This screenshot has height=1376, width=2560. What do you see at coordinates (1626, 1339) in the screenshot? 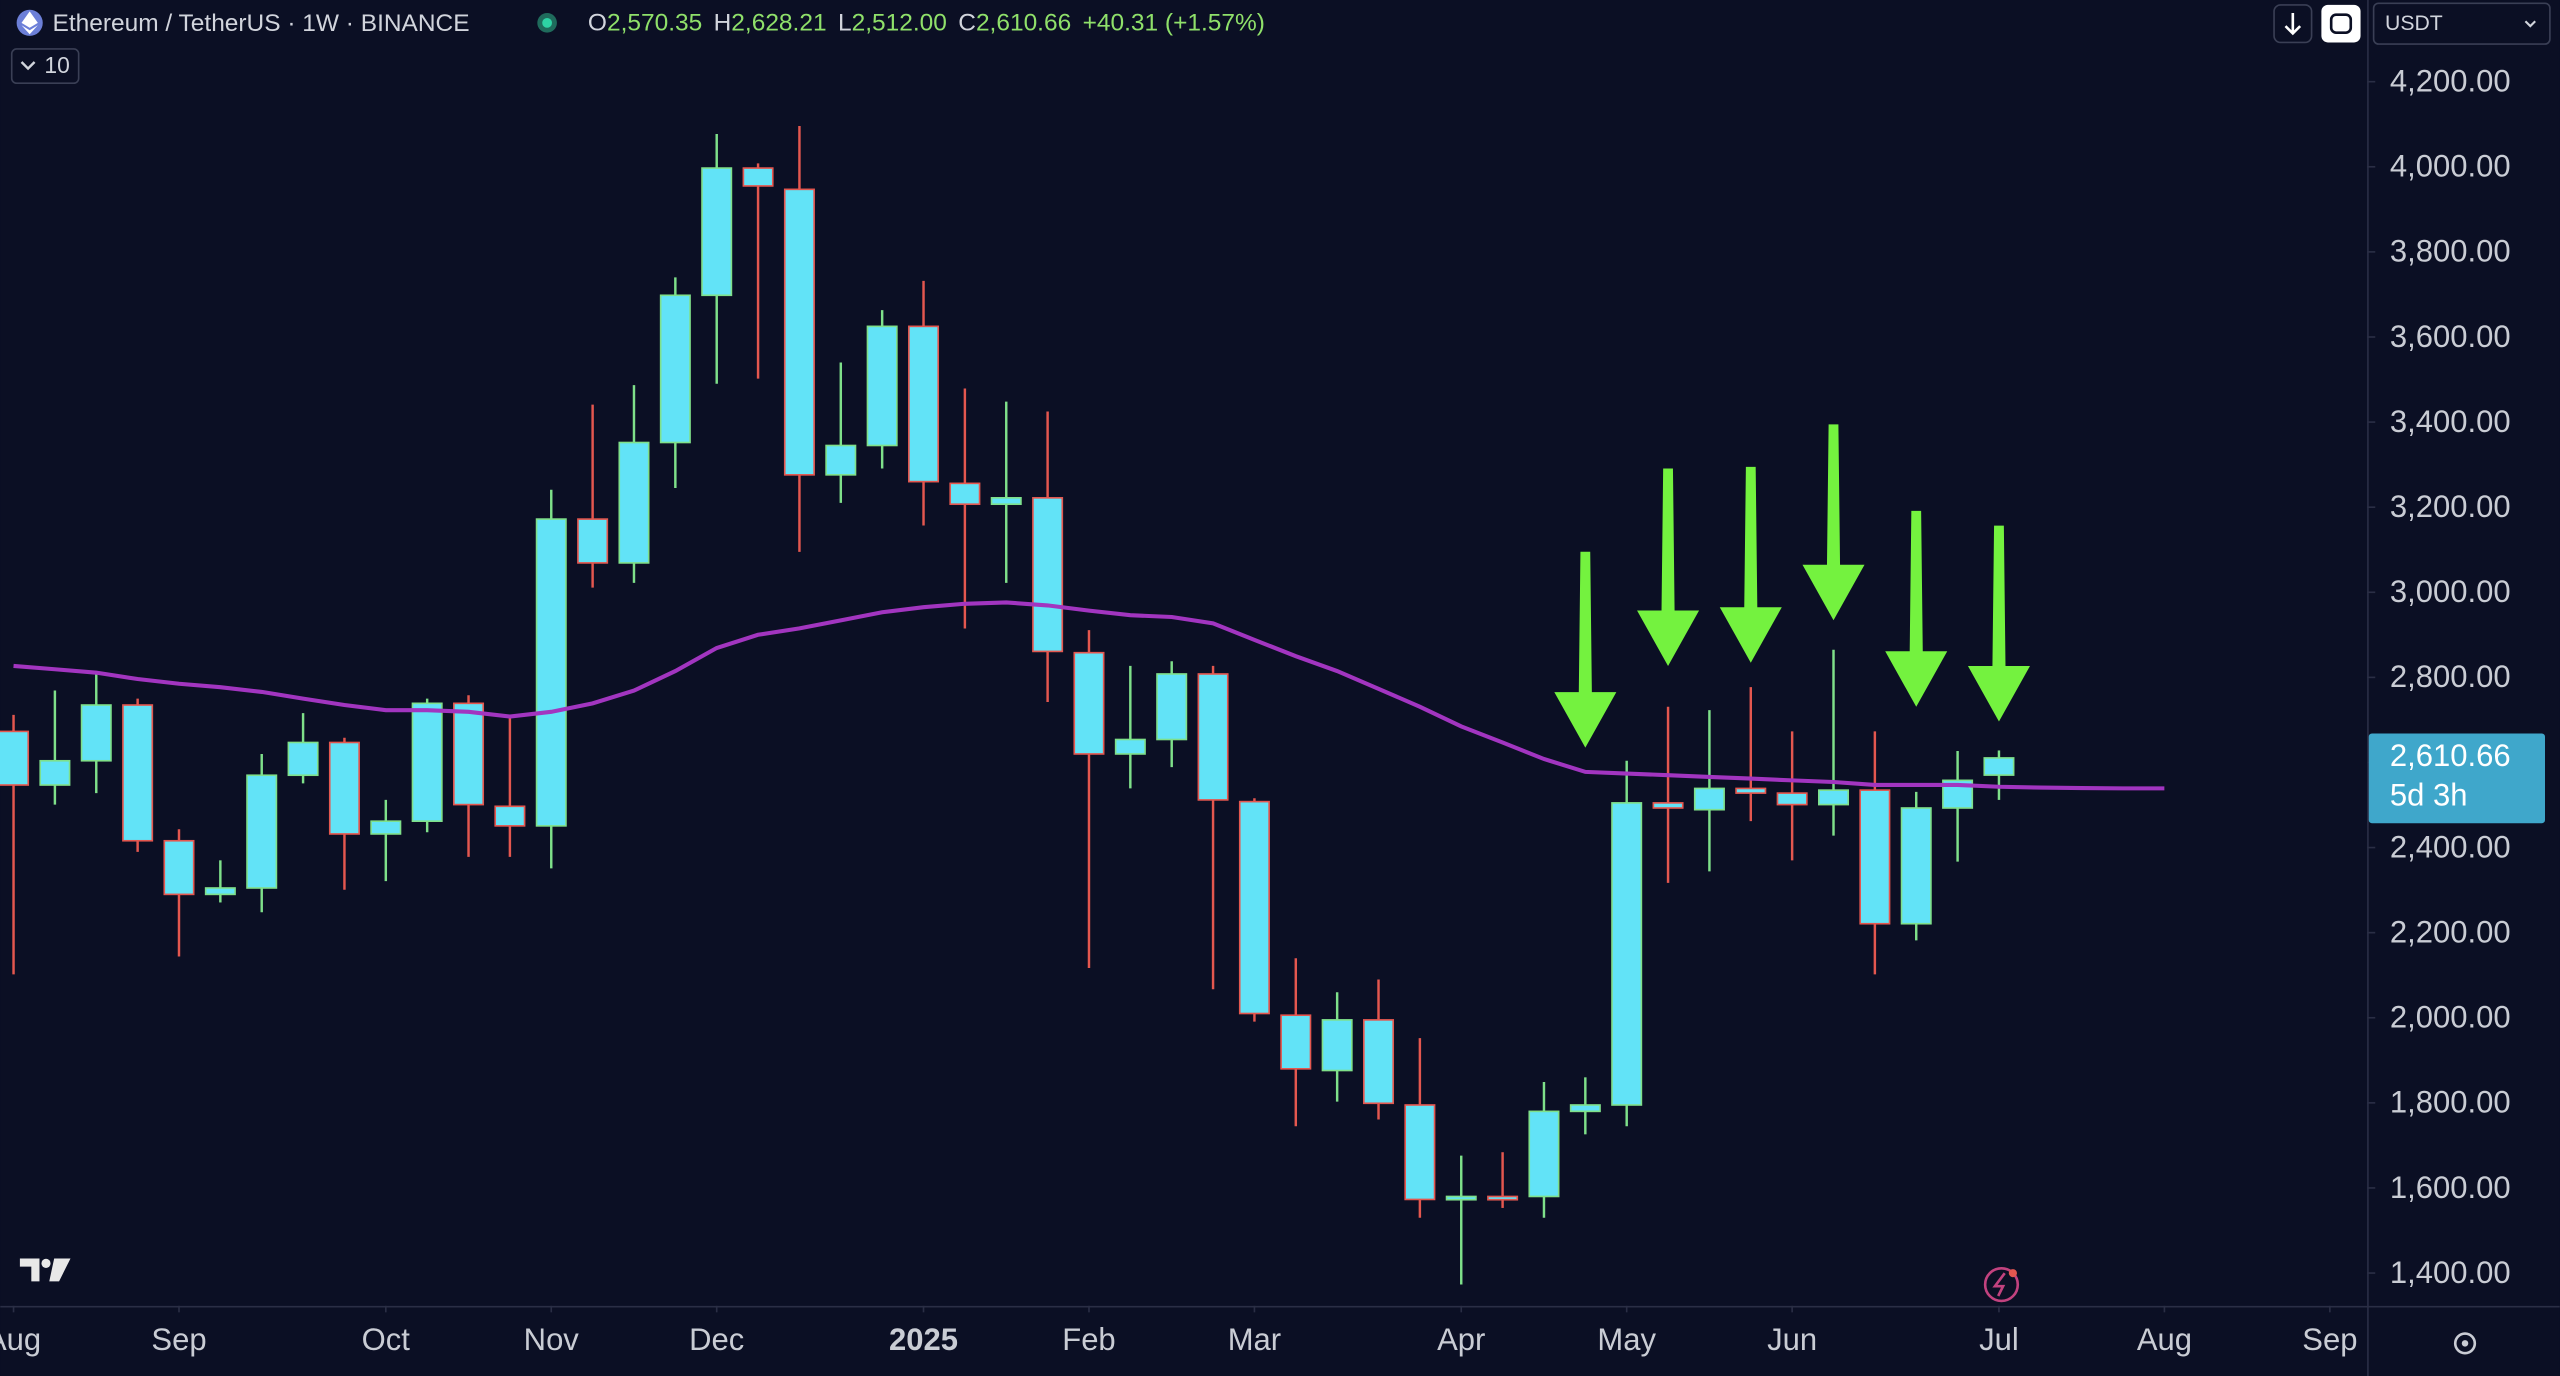
I see `x-tick-label: May` at bounding box center [1626, 1339].